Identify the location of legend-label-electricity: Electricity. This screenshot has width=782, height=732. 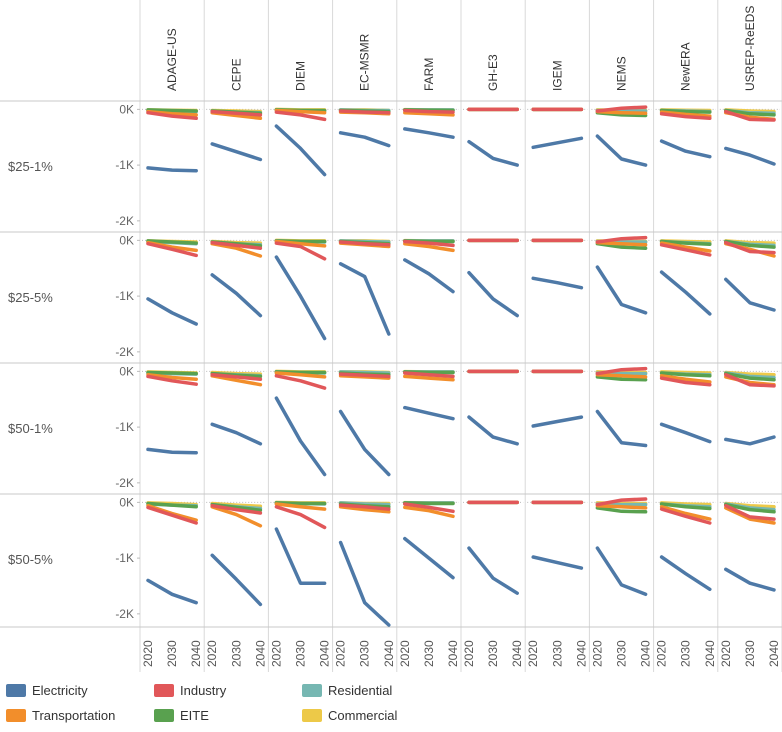
(60, 690).